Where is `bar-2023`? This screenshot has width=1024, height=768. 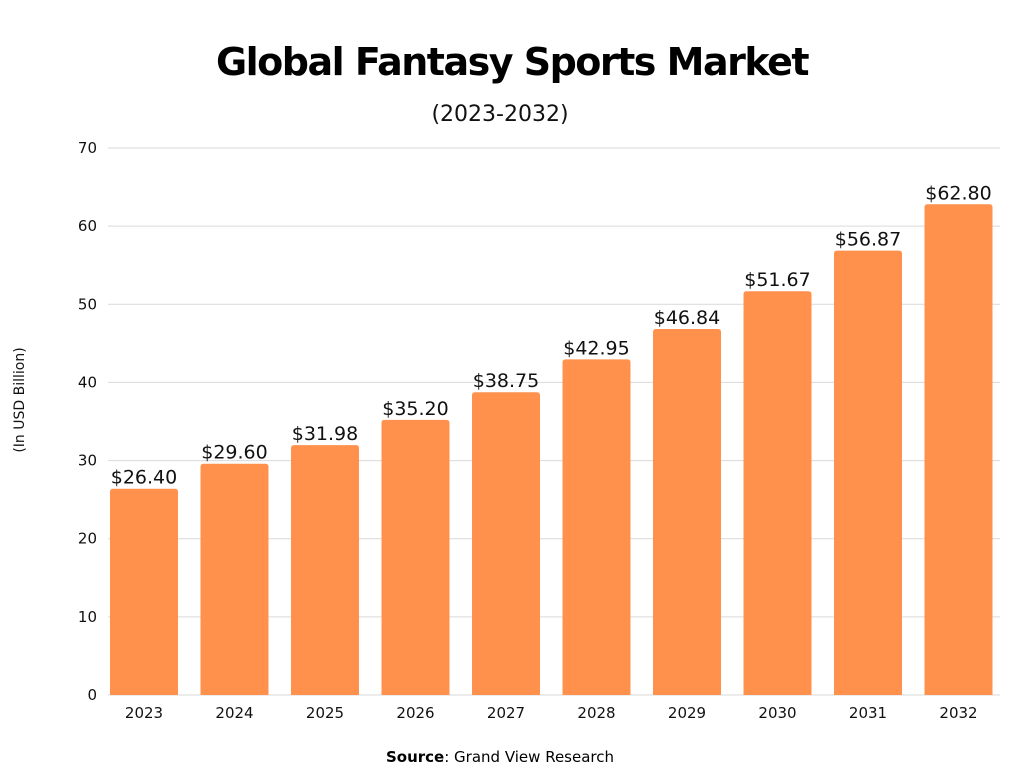 bar-2023 is located at coordinates (144, 591).